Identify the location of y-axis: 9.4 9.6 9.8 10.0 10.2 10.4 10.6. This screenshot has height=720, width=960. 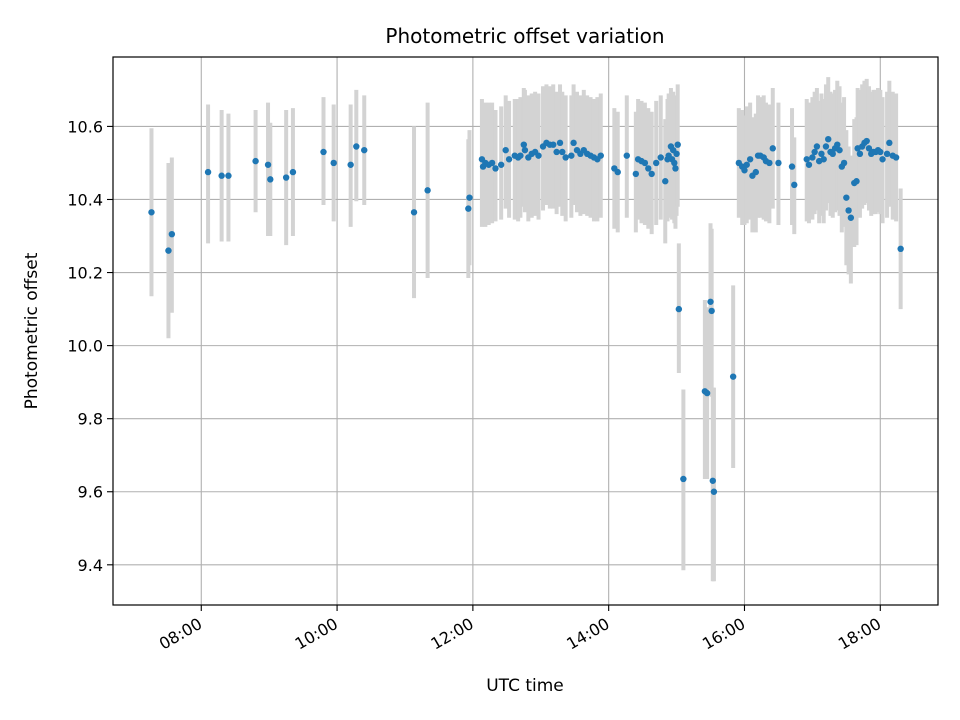
(90, 346).